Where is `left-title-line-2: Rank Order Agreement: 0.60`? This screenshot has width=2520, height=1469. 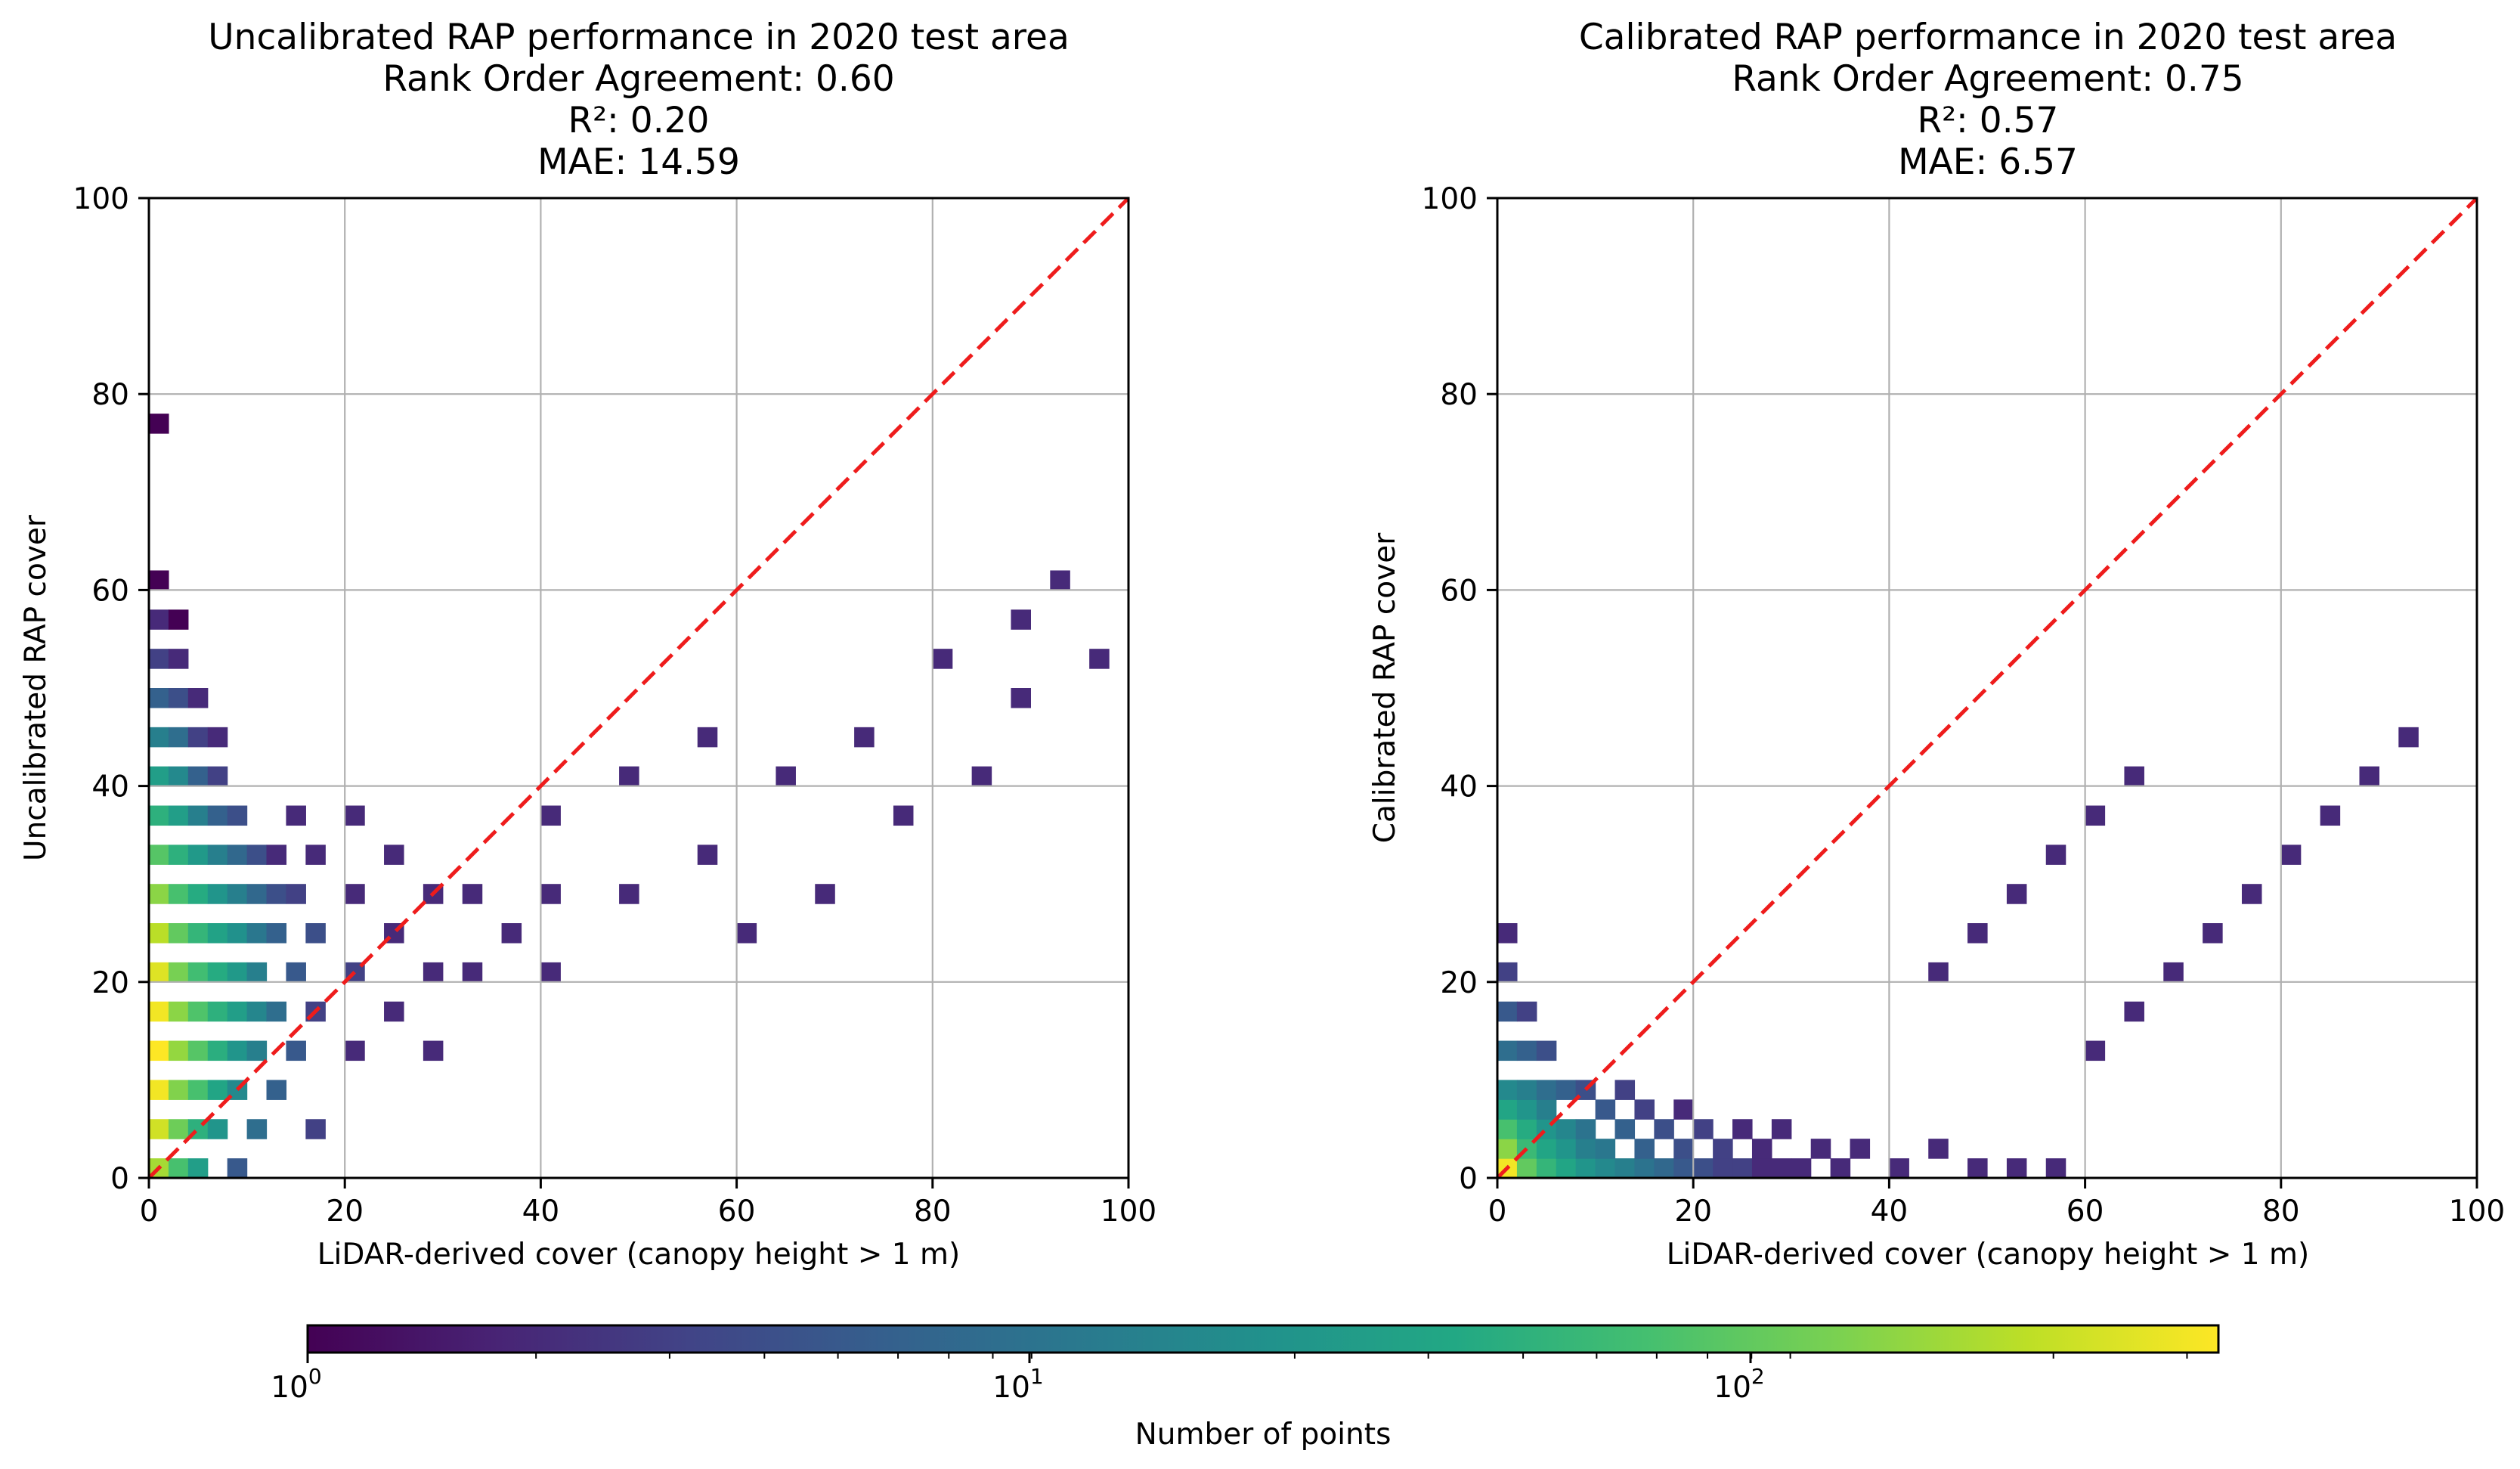
left-title-line-2: Rank Order Agreement: 0.60 is located at coordinates (638, 79).